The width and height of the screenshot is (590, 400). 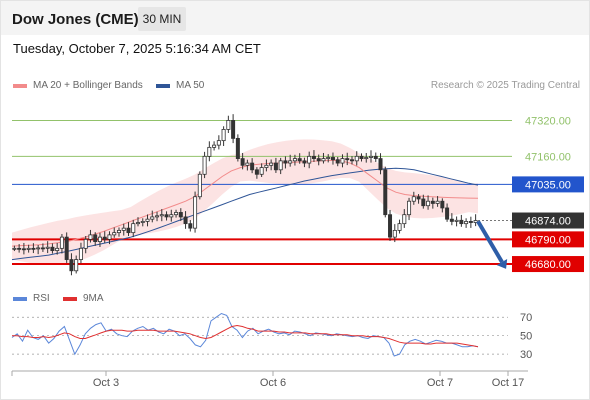 What do you see at coordinates (137, 48) in the screenshot?
I see `timestamp: Tuesday, October 7, 2025 5:16:34 AM CET` at bounding box center [137, 48].